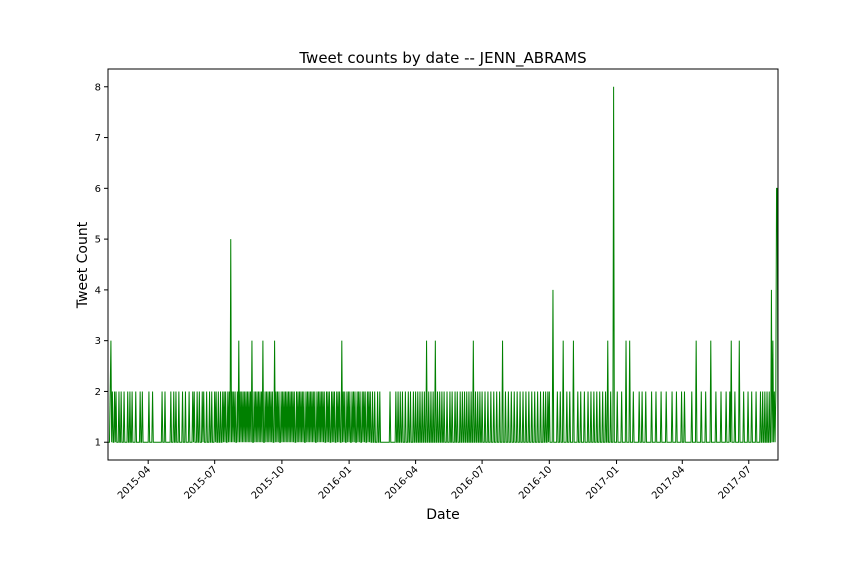  What do you see at coordinates (98, 290) in the screenshot?
I see `y-tick-label: 4` at bounding box center [98, 290].